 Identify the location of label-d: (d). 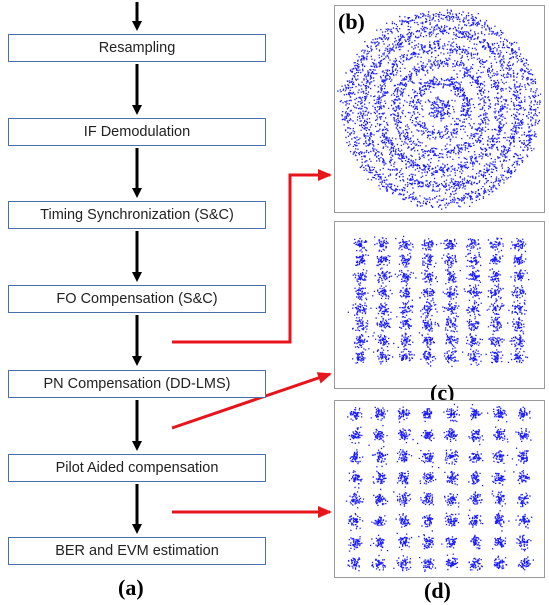
(437, 590).